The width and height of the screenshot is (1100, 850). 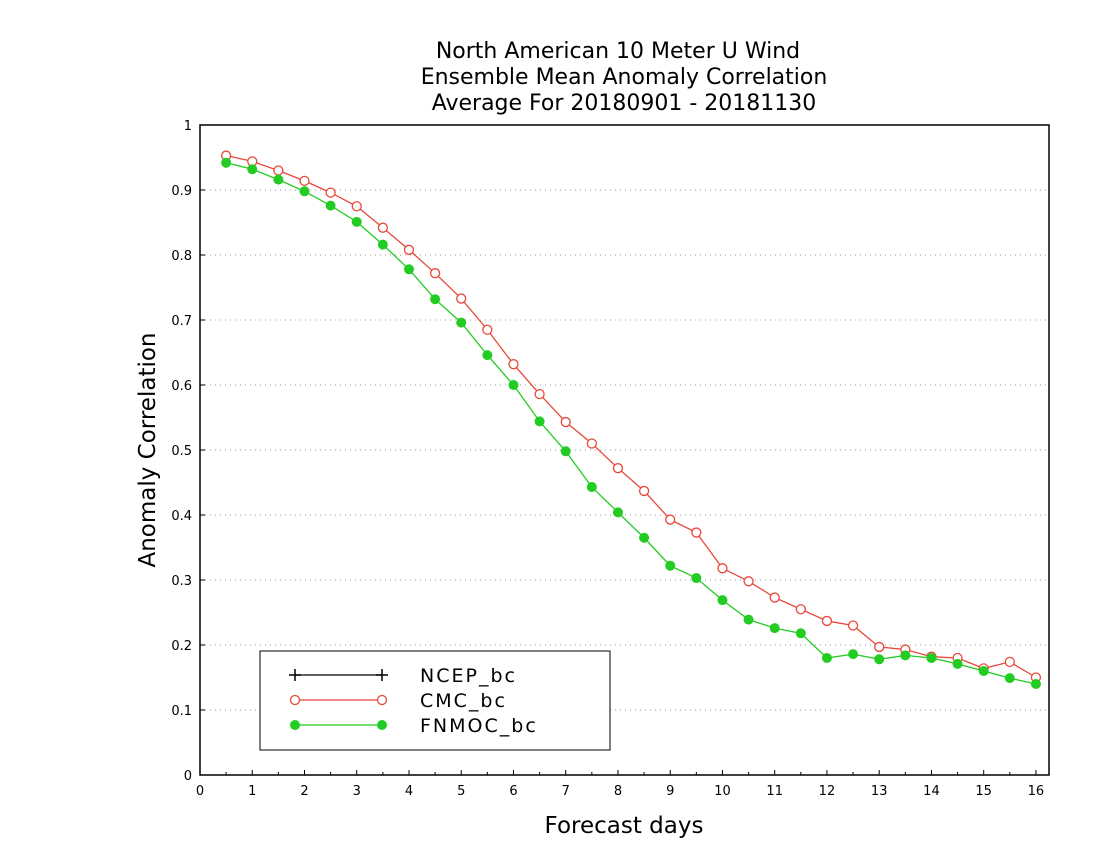 I want to click on x-tick-label: 11, so click(x=774, y=791).